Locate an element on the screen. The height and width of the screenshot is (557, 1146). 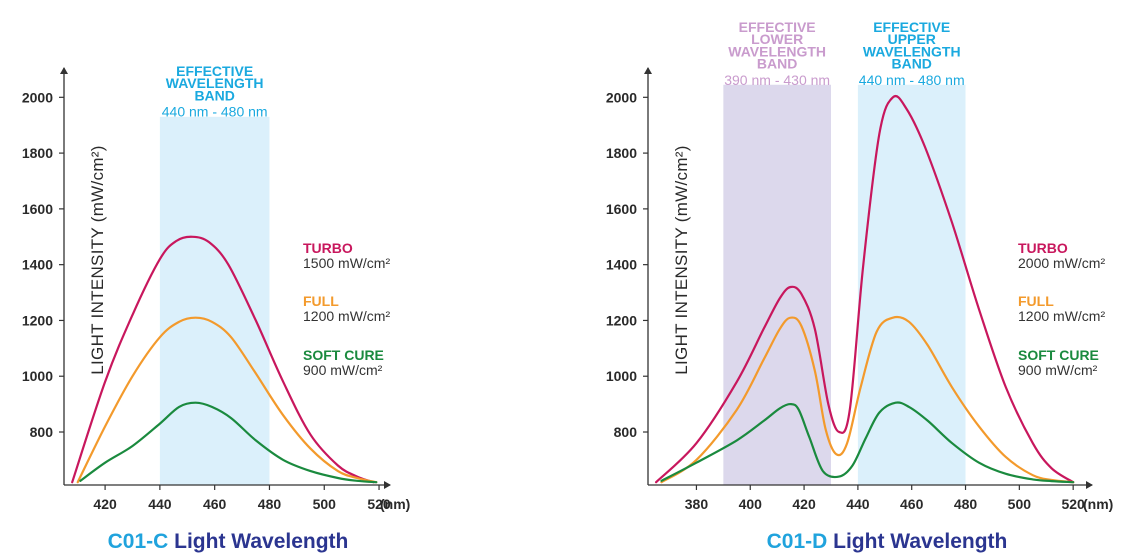
chart-caption: C01-D Light Wavelength is located at coordinates (887, 541).